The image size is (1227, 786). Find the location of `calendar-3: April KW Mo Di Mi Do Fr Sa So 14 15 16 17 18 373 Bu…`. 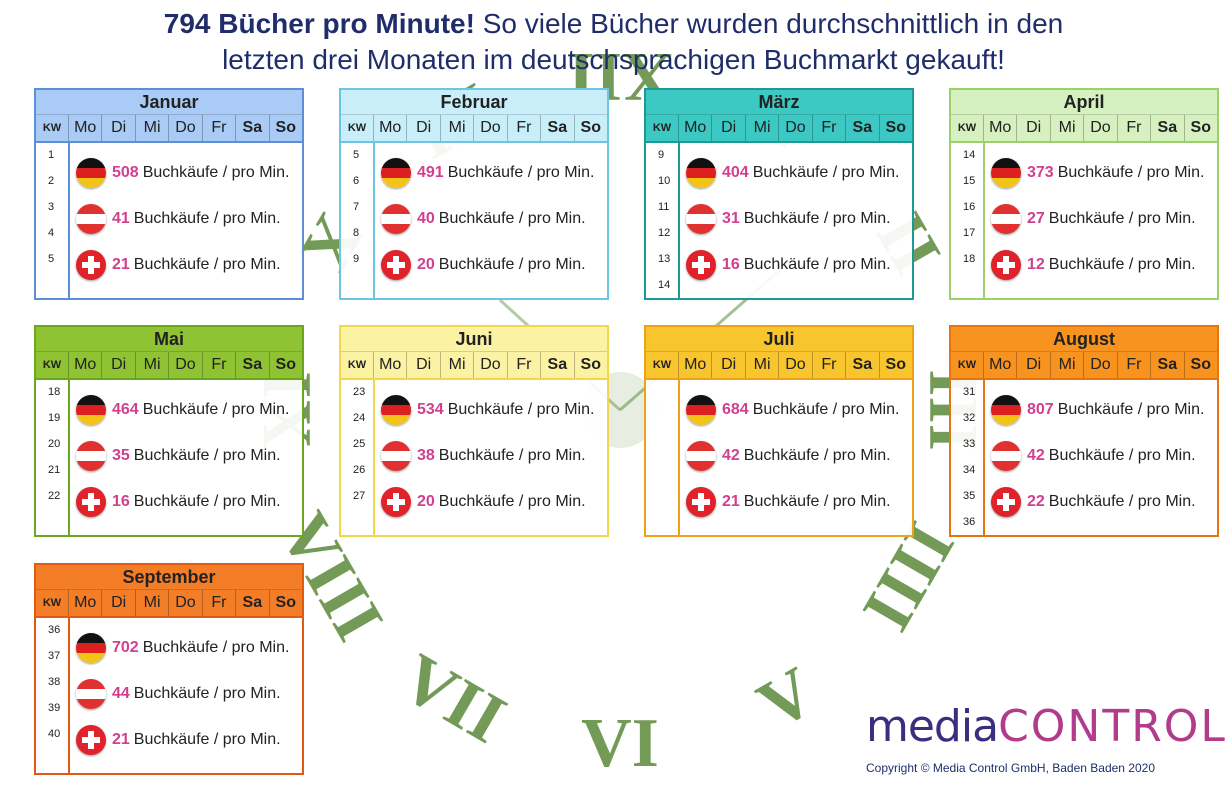

calendar-3: April KW Mo Di Mi Do Fr Sa So 14 15 16 17 18 373 Bu… is located at coordinates (1084, 194).